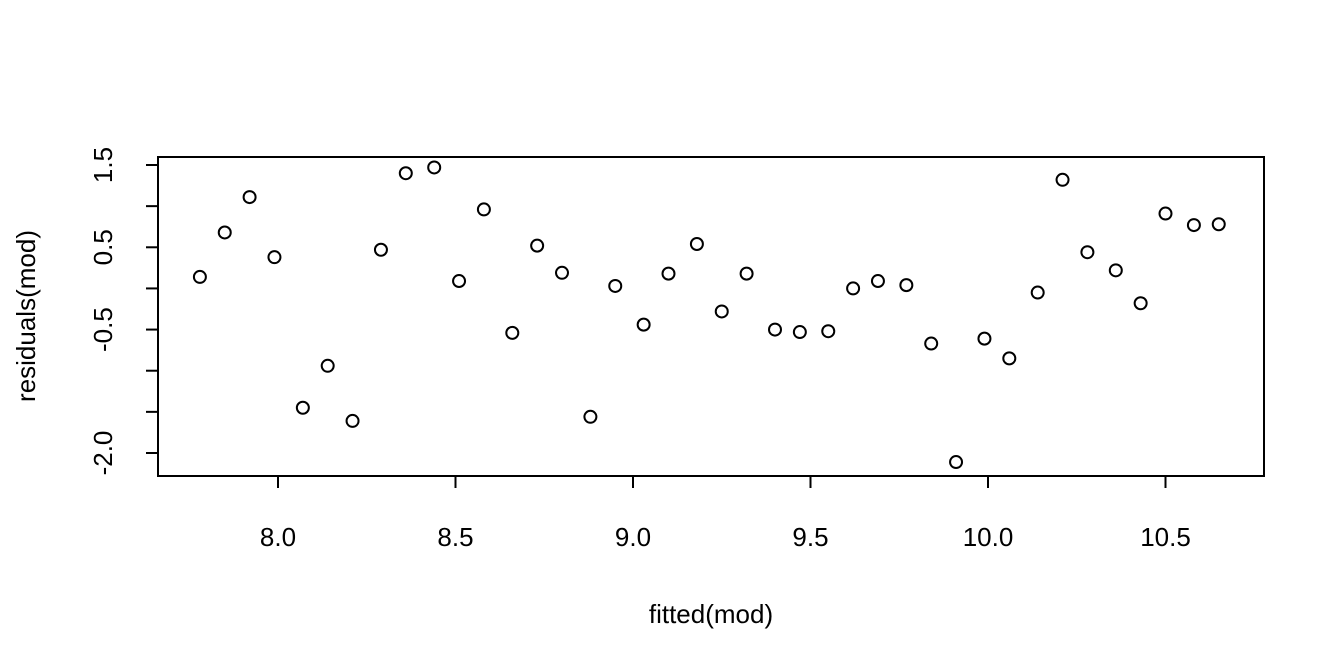 The height and width of the screenshot is (672, 1344). Describe the element at coordinates (633, 537) in the screenshot. I see `x-tick-label: 9.0` at that location.